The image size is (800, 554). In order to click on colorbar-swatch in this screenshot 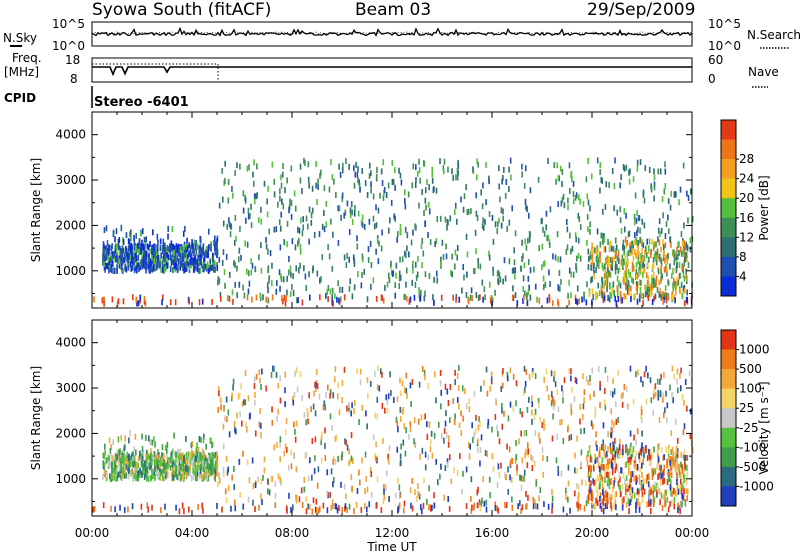, I will do `click(728, 169)`.